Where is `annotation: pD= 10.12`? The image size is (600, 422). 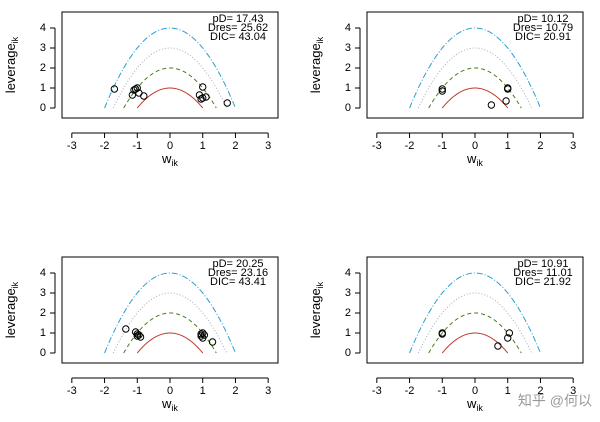 annotation: pD= 10.12 is located at coordinates (542, 19).